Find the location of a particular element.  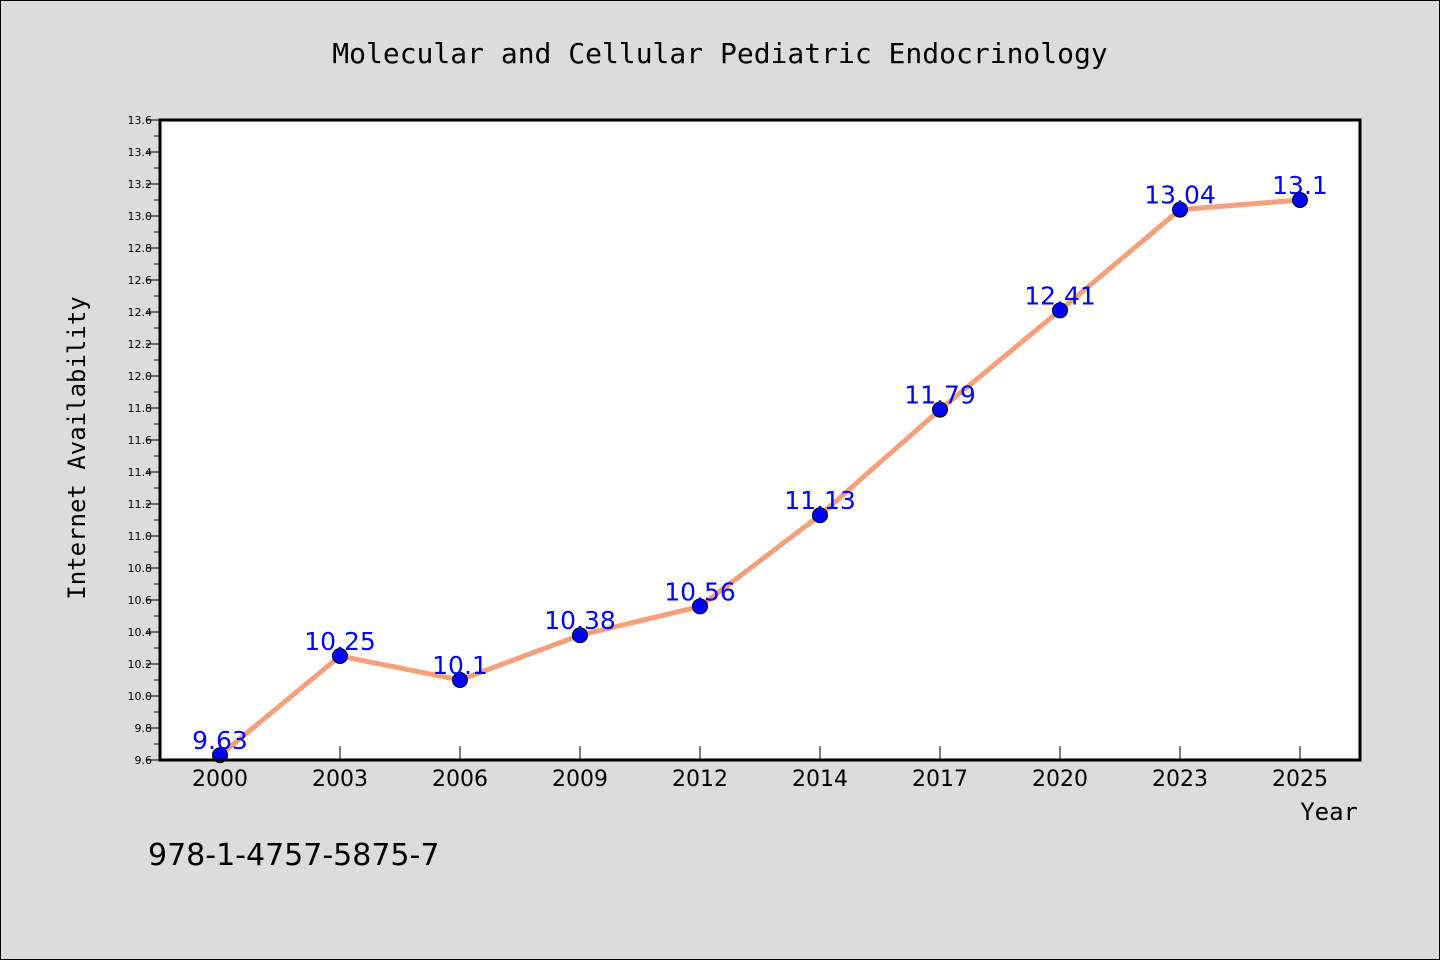

y-tick-label: 13.6 is located at coordinates (140, 120).